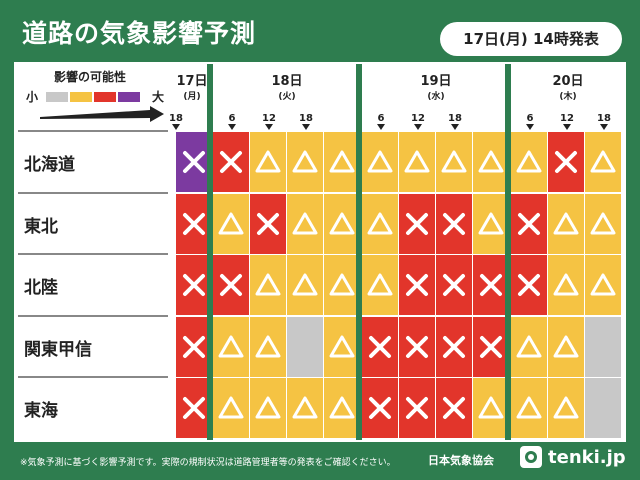 The image size is (640, 480). I want to click on weekday-label: (水), so click(436, 97).